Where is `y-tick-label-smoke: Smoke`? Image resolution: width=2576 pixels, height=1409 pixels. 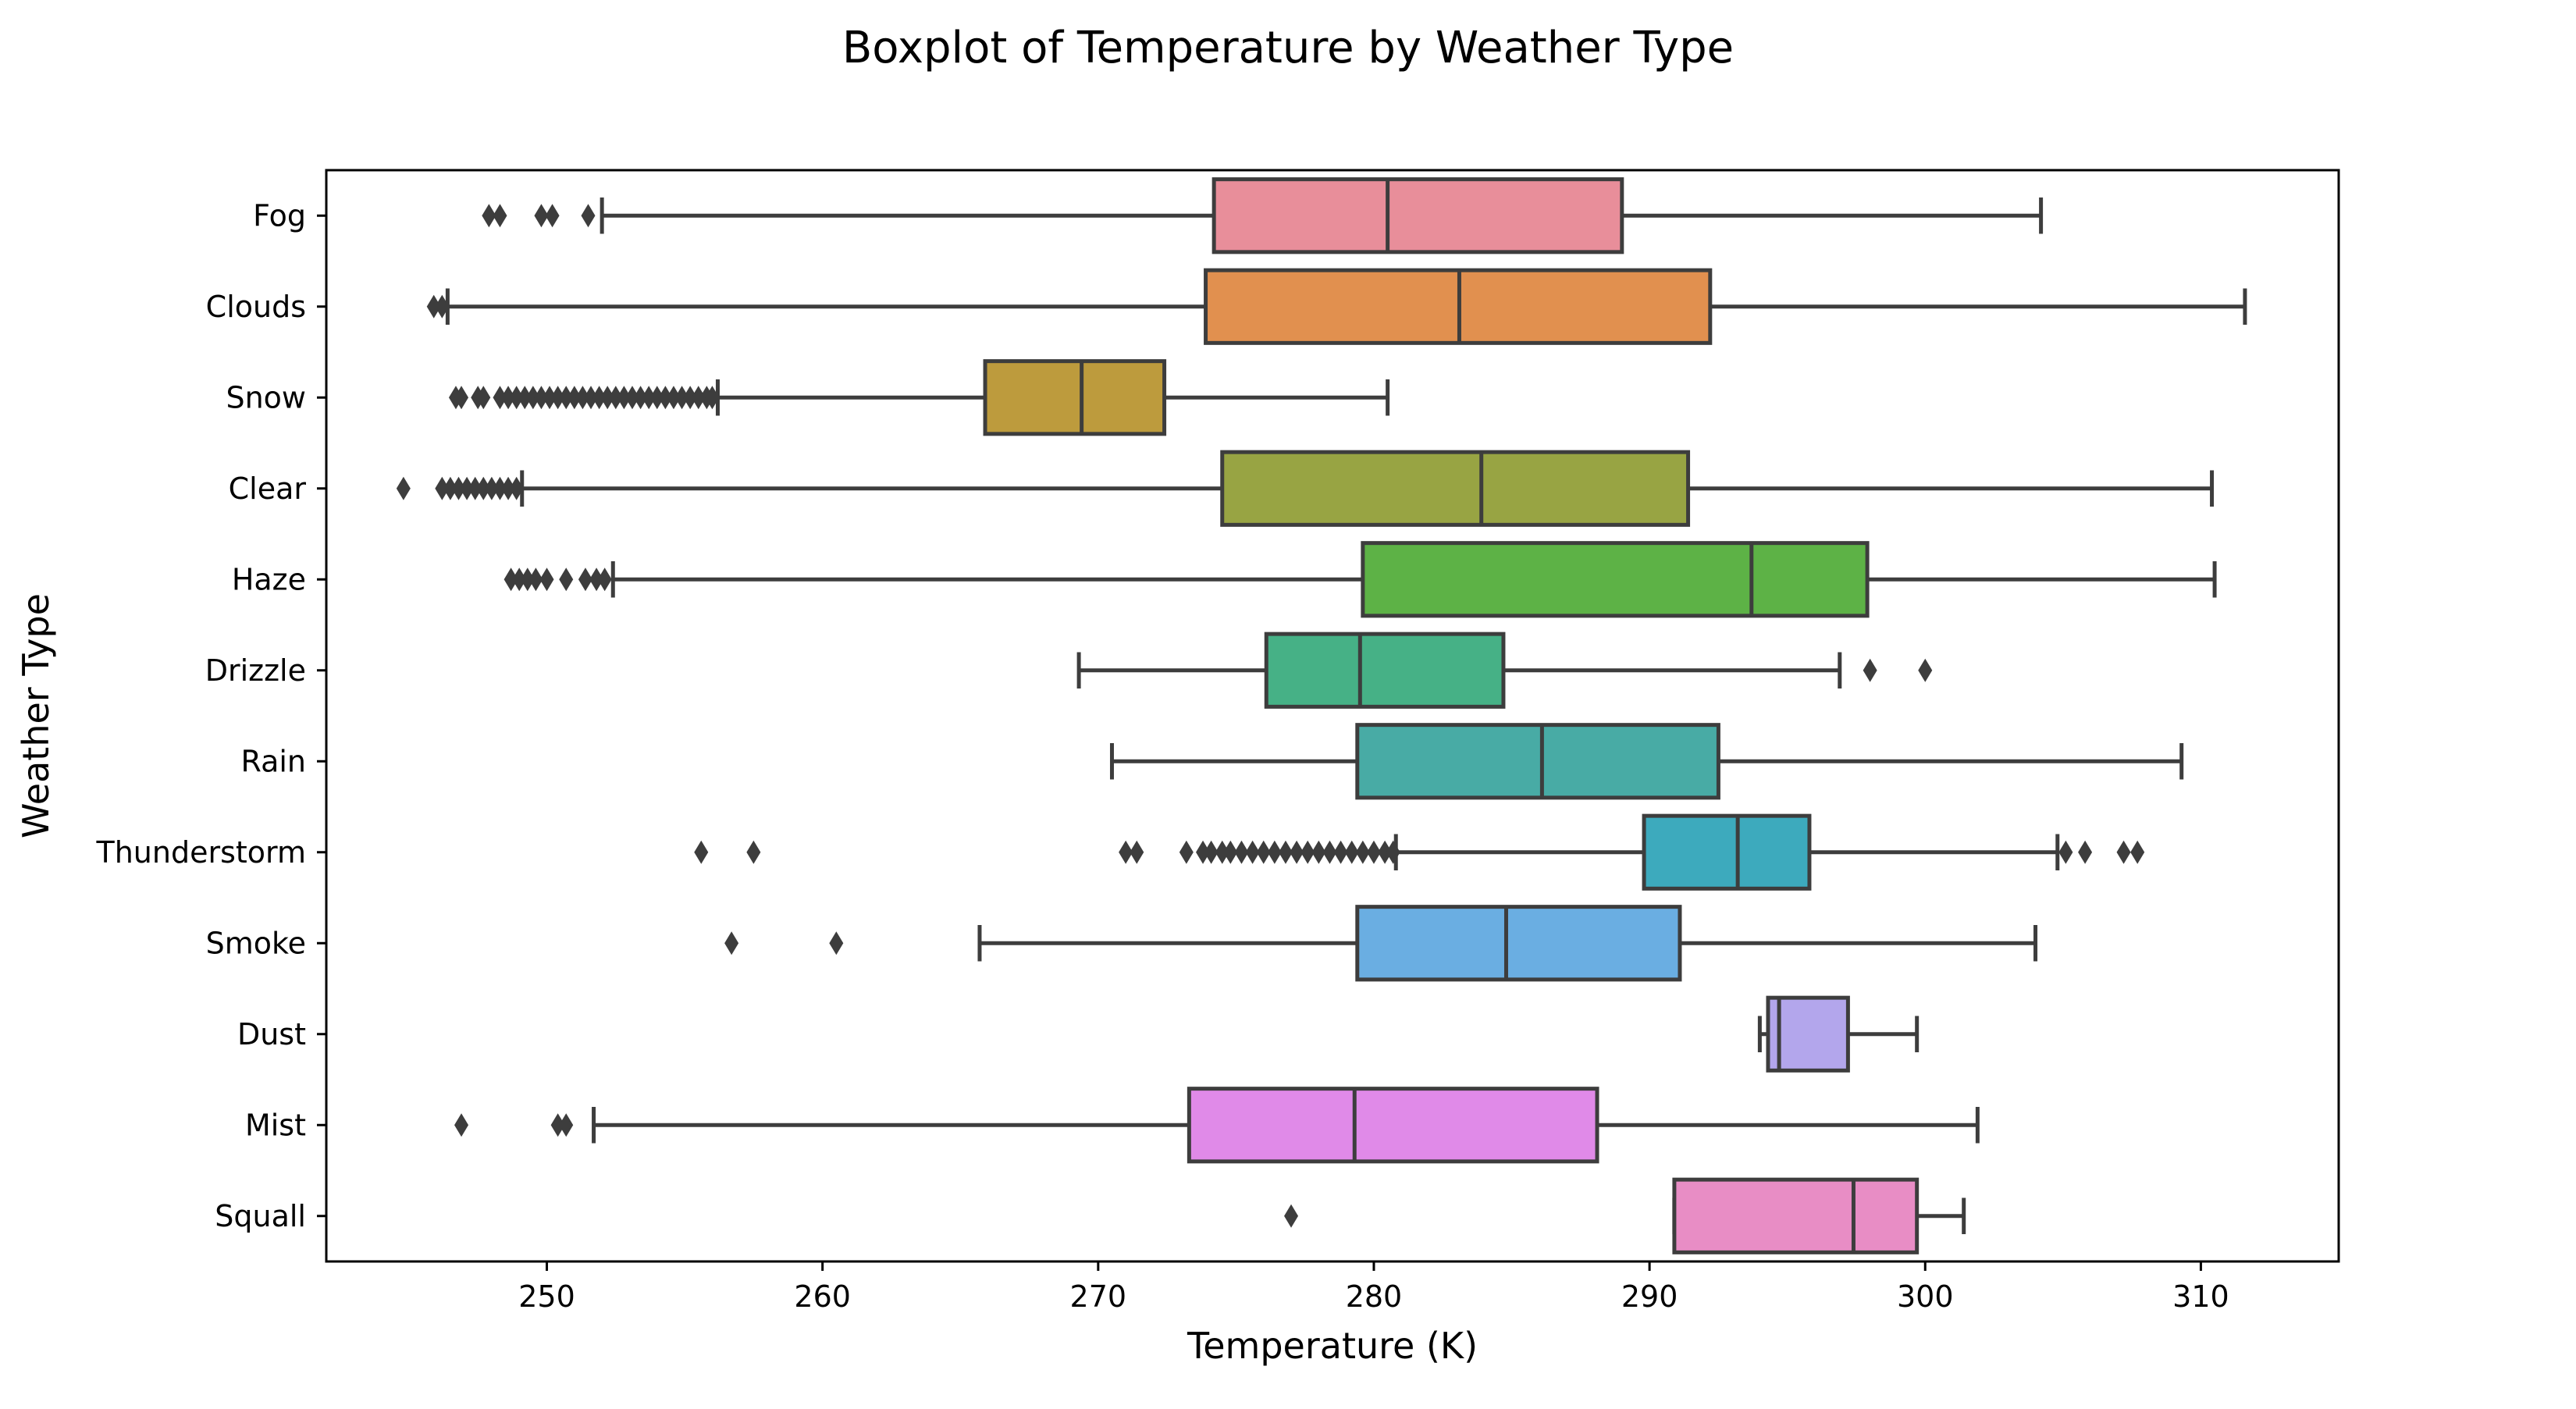 y-tick-label-smoke: Smoke is located at coordinates (256, 943).